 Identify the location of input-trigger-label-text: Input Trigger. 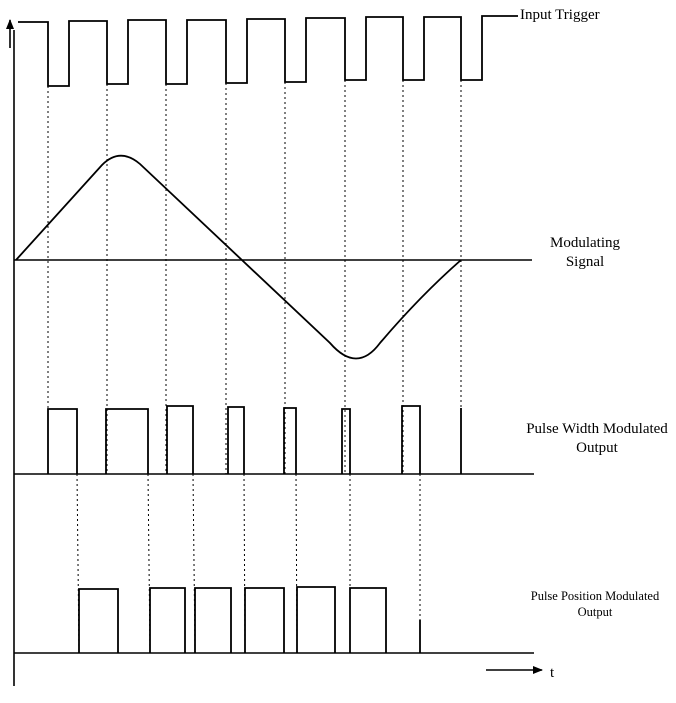
(560, 15).